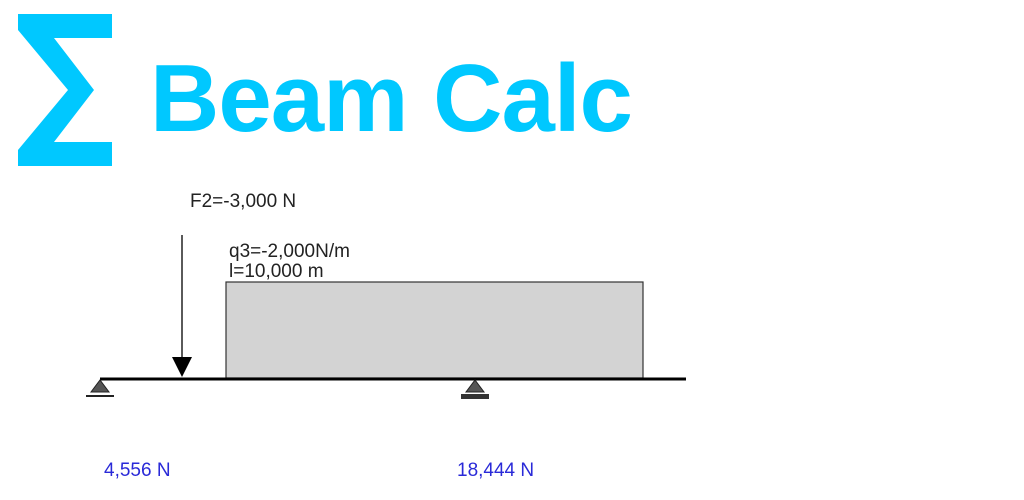  I want to click on sigma-icon, so click(65, 90).